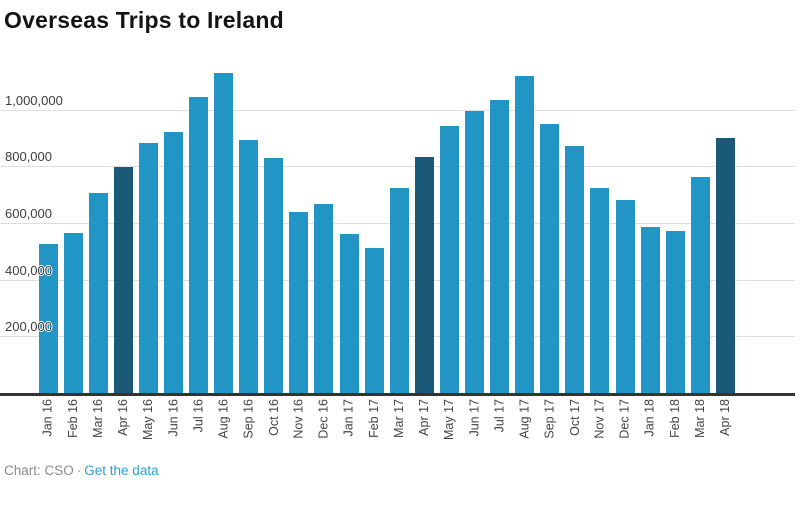 The width and height of the screenshot is (800, 511). I want to click on x-axis-label: Apr 17, so click(424, 417).